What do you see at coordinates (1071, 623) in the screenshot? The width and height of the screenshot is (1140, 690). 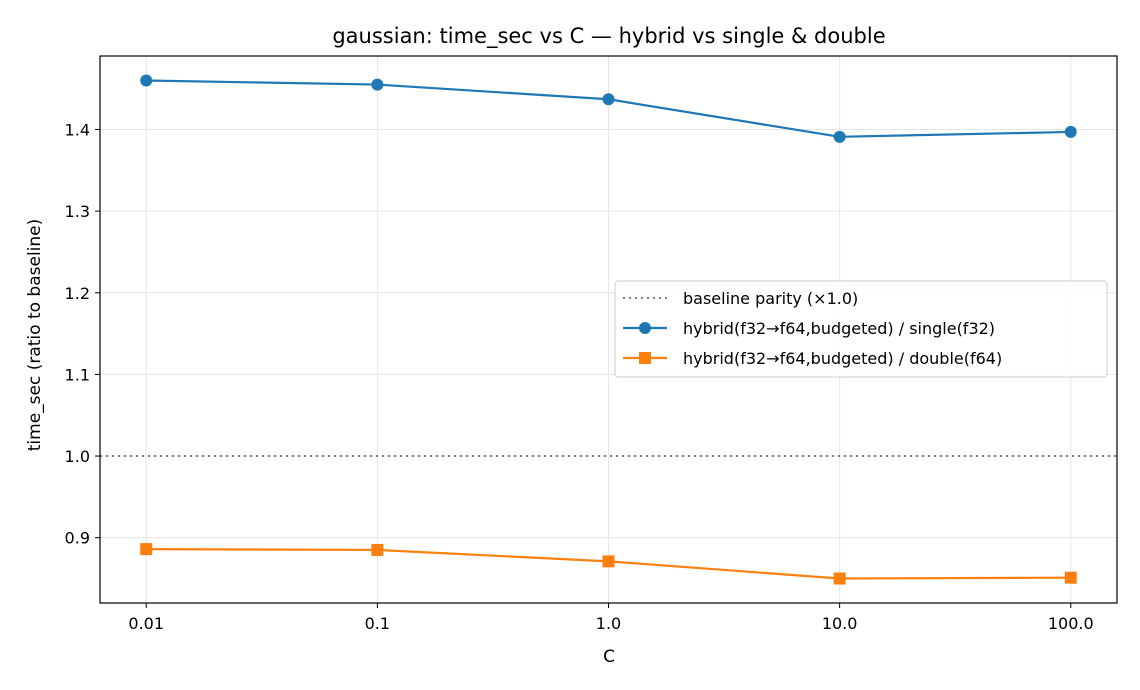 I see `x-tick-label: 100.0` at bounding box center [1071, 623].